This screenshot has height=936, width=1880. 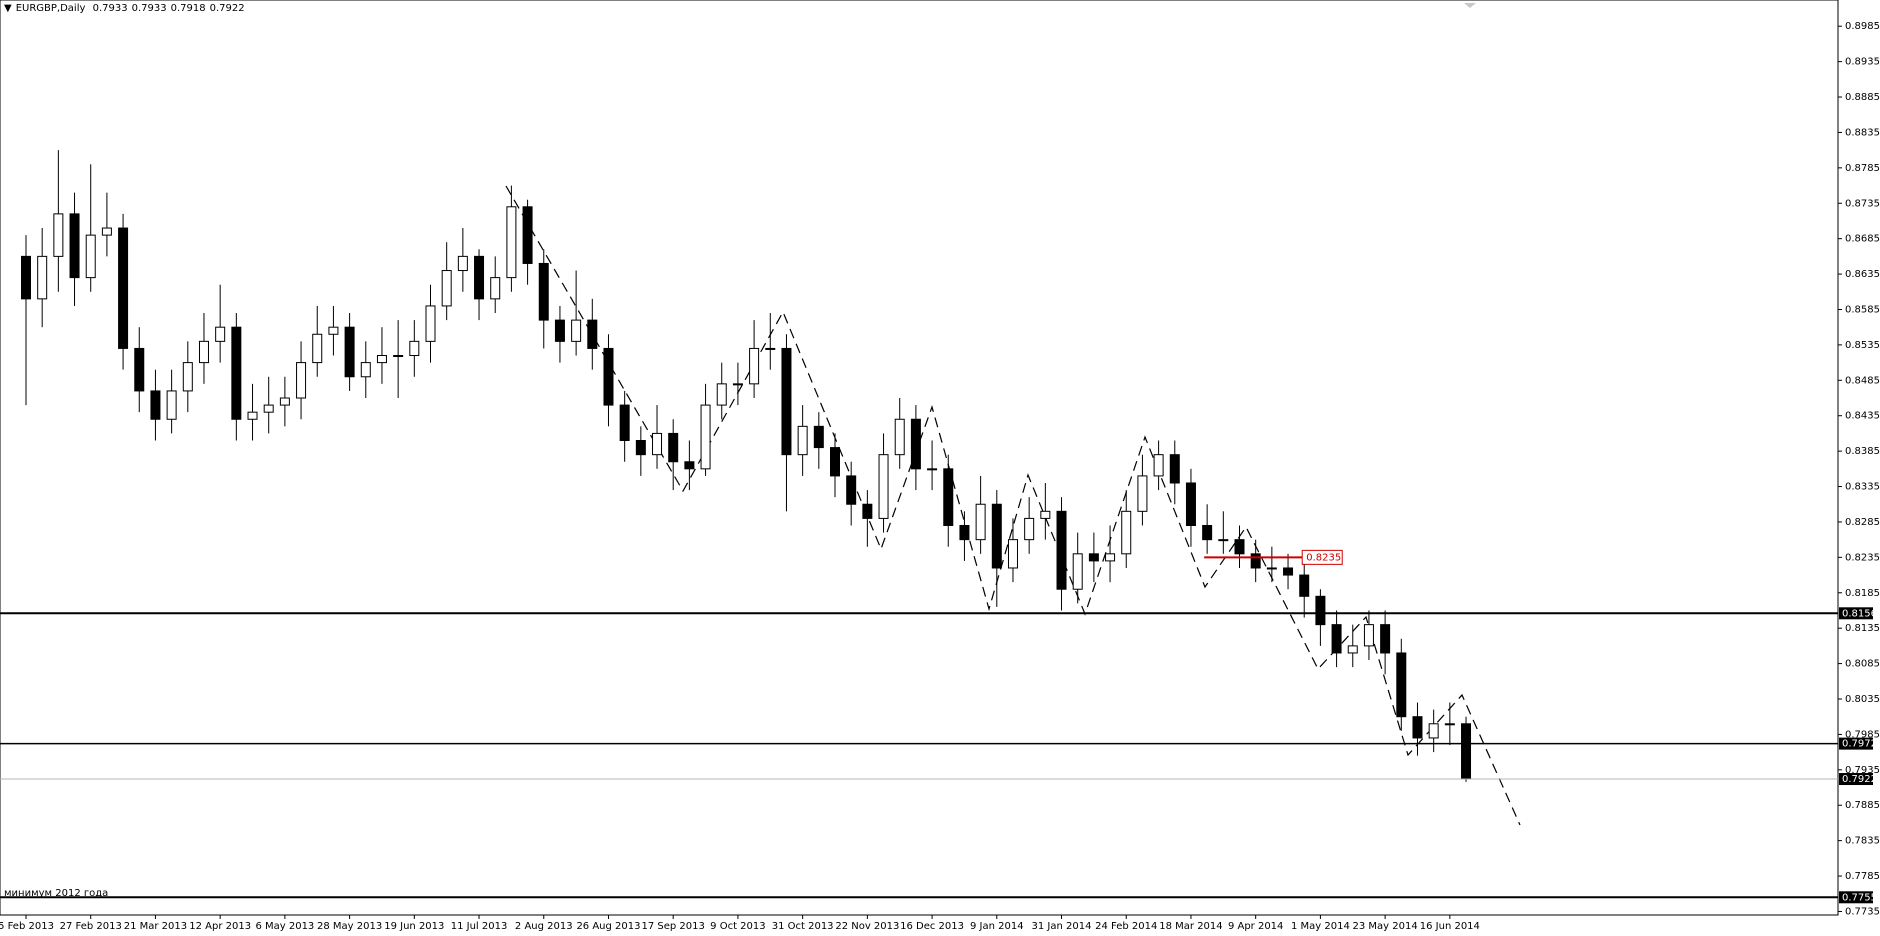 I want to click on x-tick-label: 22 Nov 2013, so click(x=867, y=926).